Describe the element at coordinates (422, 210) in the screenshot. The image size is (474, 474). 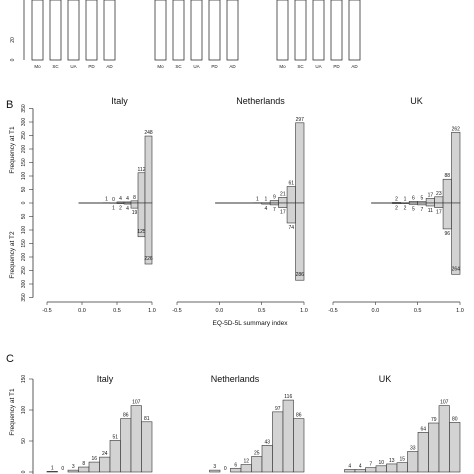
I see `data-label-t2: 7` at that location.